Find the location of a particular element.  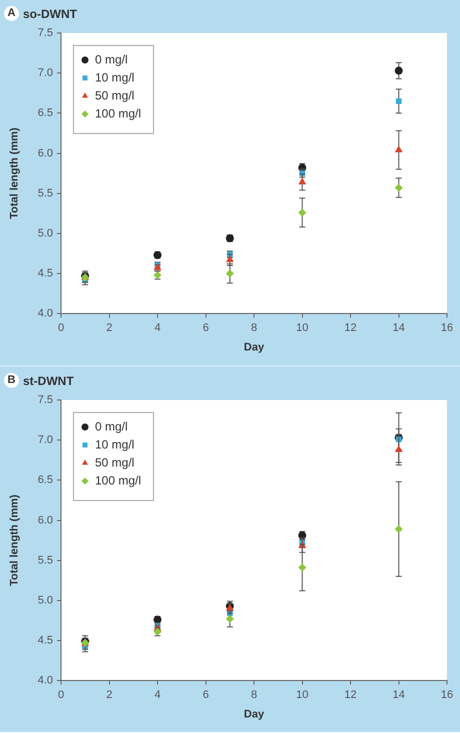

chart-title: so-DWNT is located at coordinates (50, 13).